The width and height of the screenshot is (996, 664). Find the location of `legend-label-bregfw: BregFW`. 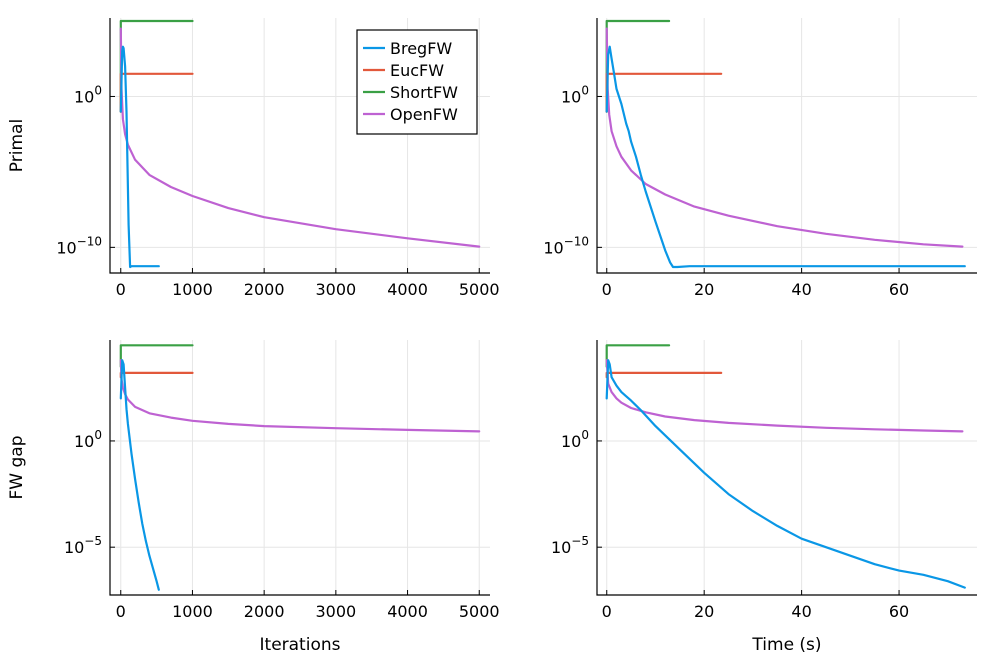

legend-label-bregfw: BregFW is located at coordinates (421, 48).